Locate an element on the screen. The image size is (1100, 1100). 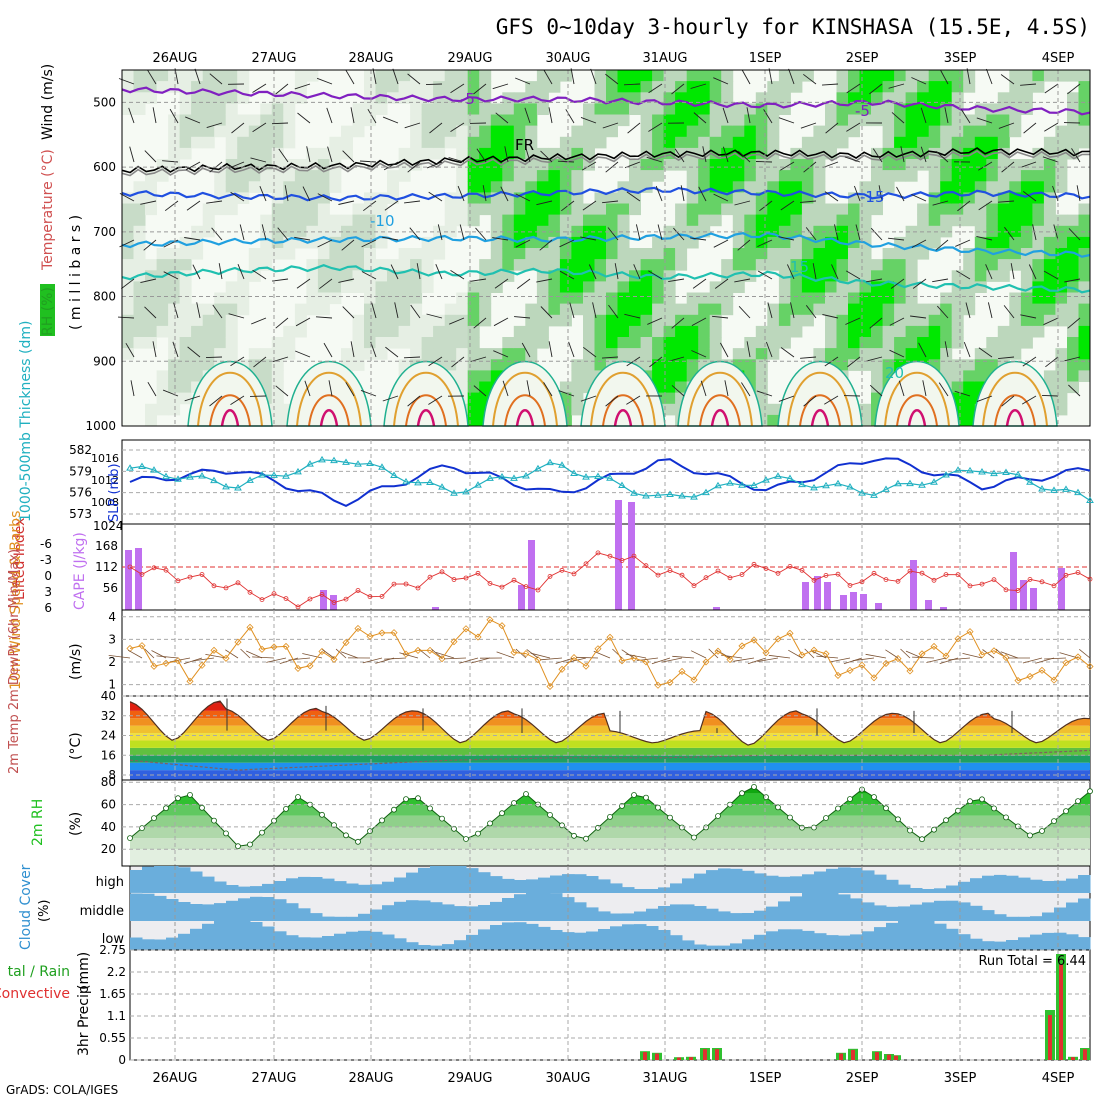
freezing-level-line is located at coordinates (606, 160).